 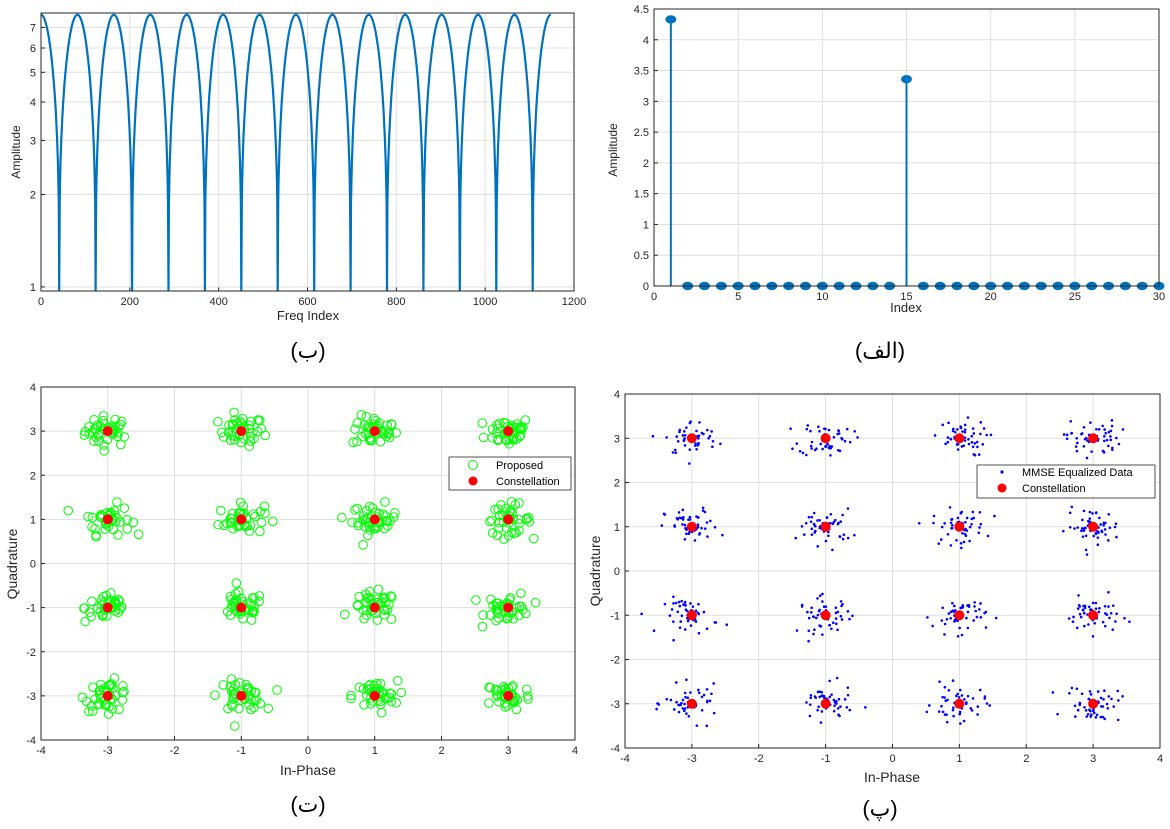 What do you see at coordinates (617, 395) in the screenshot?
I see `y-tick-label: 4` at bounding box center [617, 395].